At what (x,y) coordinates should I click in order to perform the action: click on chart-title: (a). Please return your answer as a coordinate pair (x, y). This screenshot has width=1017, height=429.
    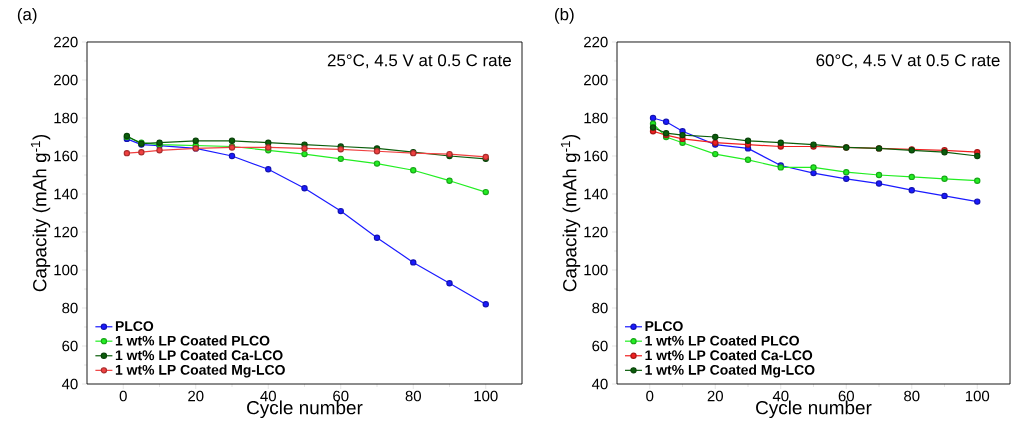
    Looking at the image, I should click on (27, 15).